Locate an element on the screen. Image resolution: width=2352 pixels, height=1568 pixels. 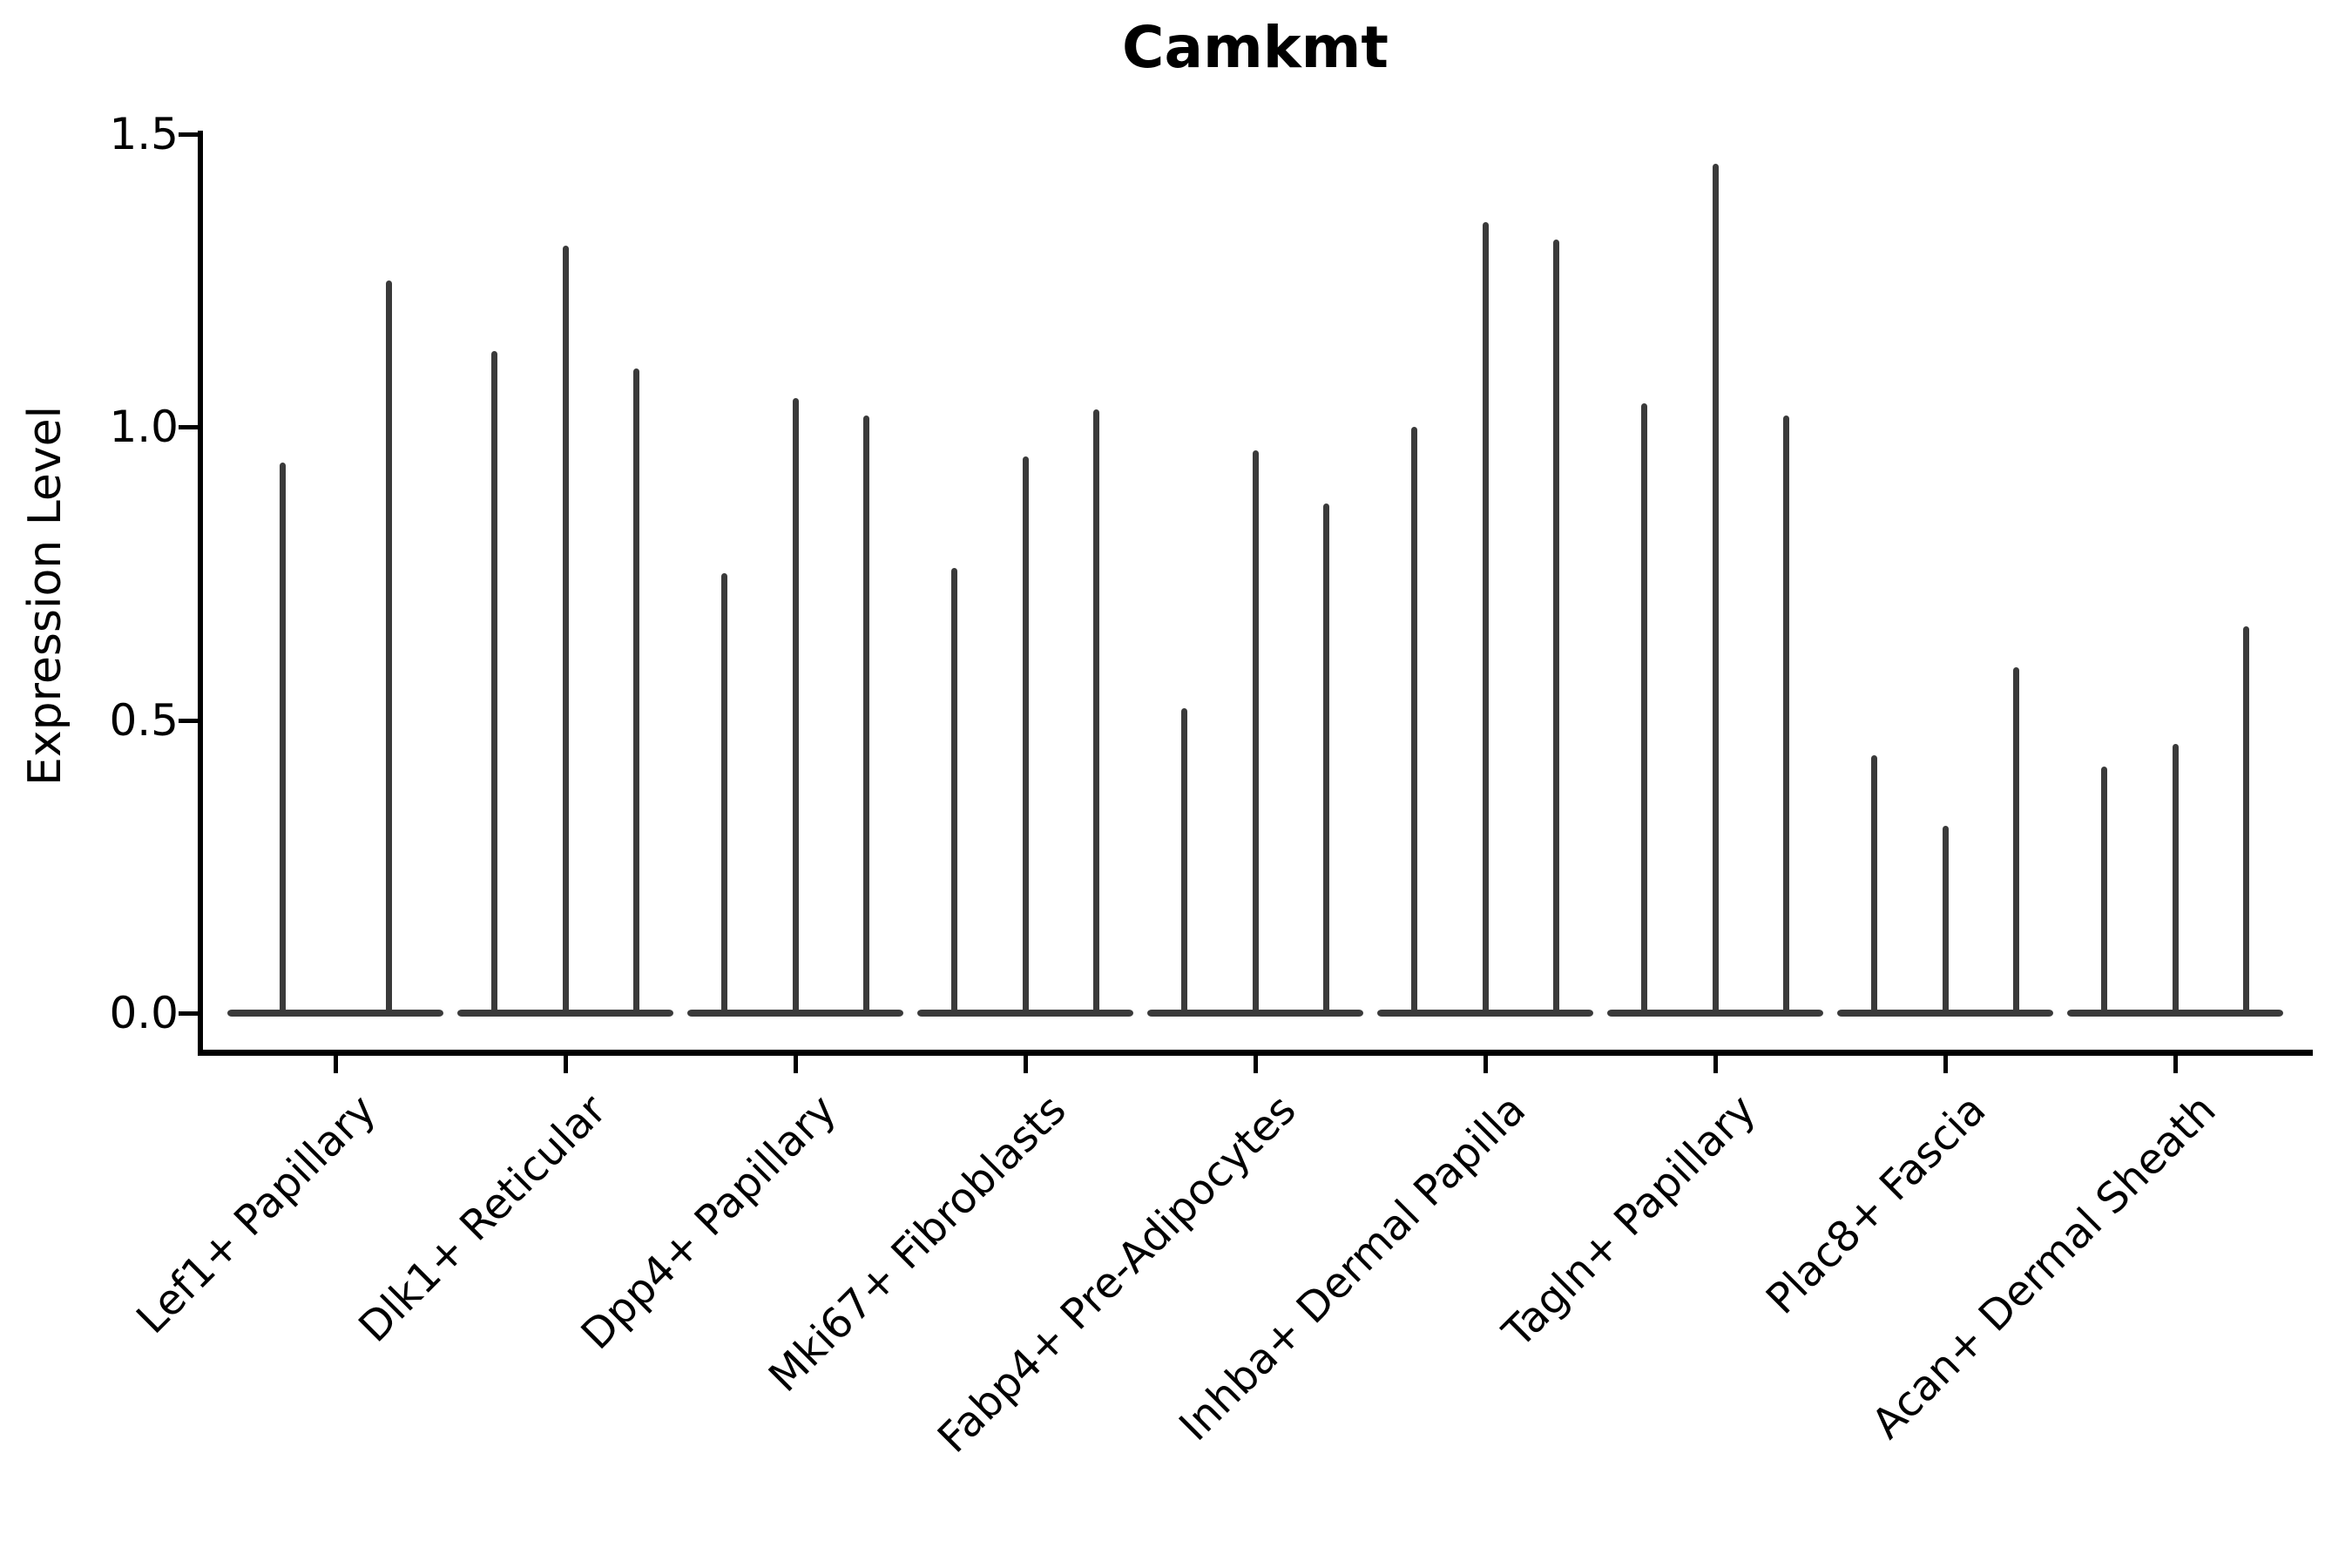
y-axis-label: Expression Level is located at coordinates (45, 596).